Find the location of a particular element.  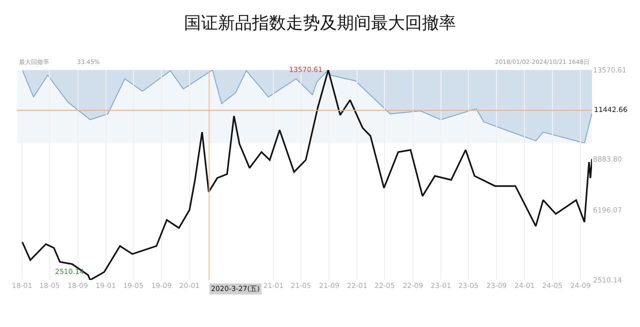

chart-title: 国证新品指数走势及期间最大回撤率 is located at coordinates (320, 23).